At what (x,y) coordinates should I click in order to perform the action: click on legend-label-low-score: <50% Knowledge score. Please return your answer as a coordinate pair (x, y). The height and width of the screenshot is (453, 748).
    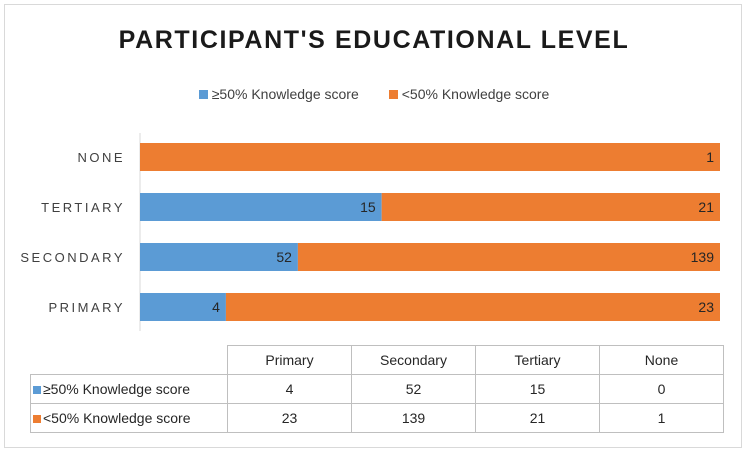
    Looking at the image, I should click on (475, 94).